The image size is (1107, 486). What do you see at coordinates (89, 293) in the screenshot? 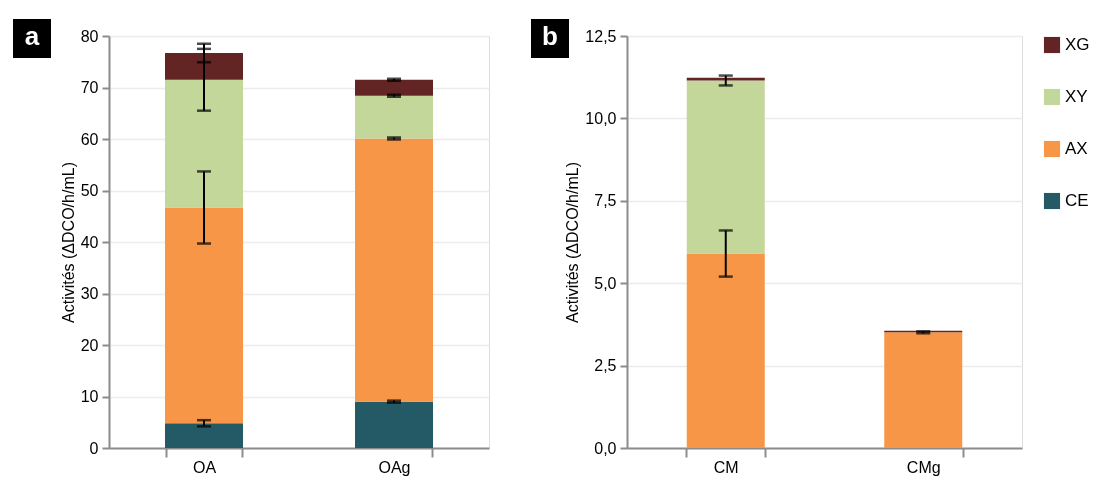
I see `y-tick-label: 30` at bounding box center [89, 293].